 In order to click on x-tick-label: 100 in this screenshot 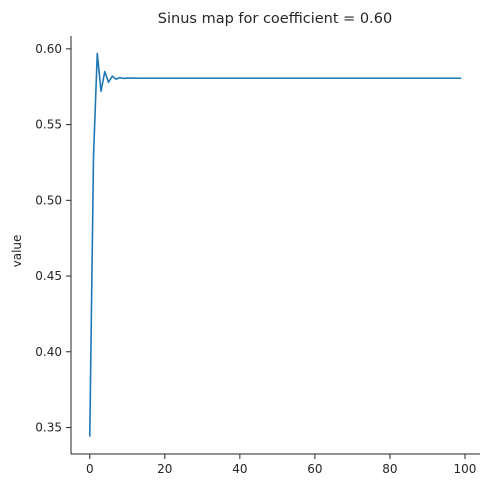, I will do `click(465, 469)`.